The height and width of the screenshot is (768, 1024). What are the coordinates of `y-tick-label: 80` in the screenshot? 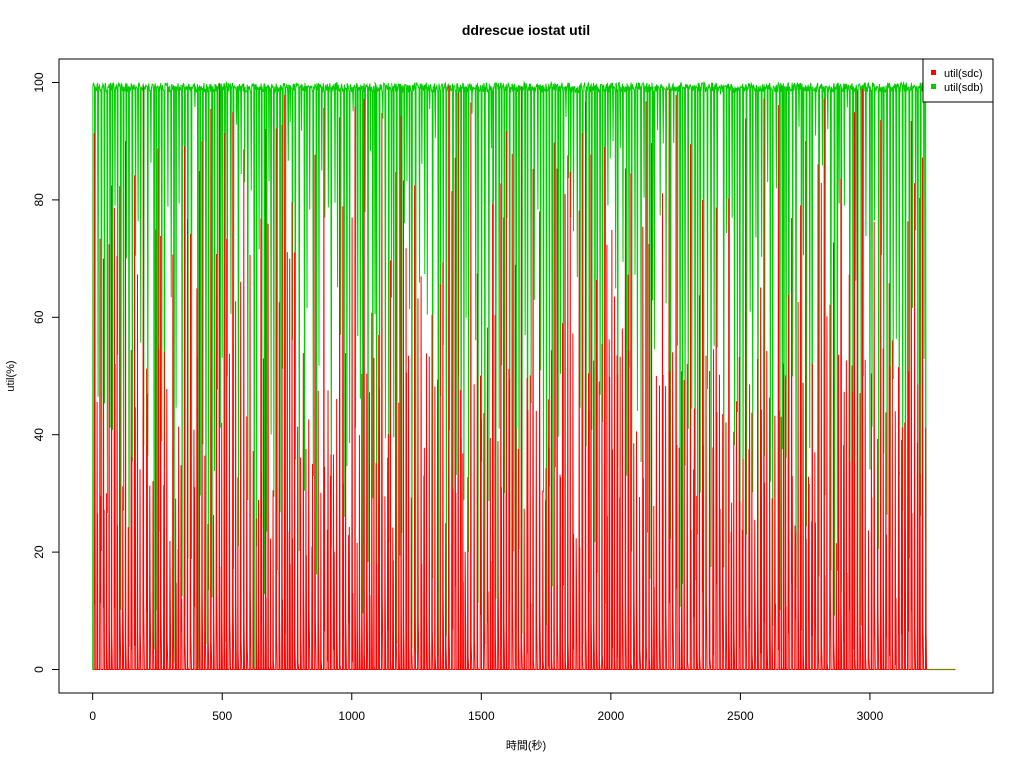 It's located at (39, 200).